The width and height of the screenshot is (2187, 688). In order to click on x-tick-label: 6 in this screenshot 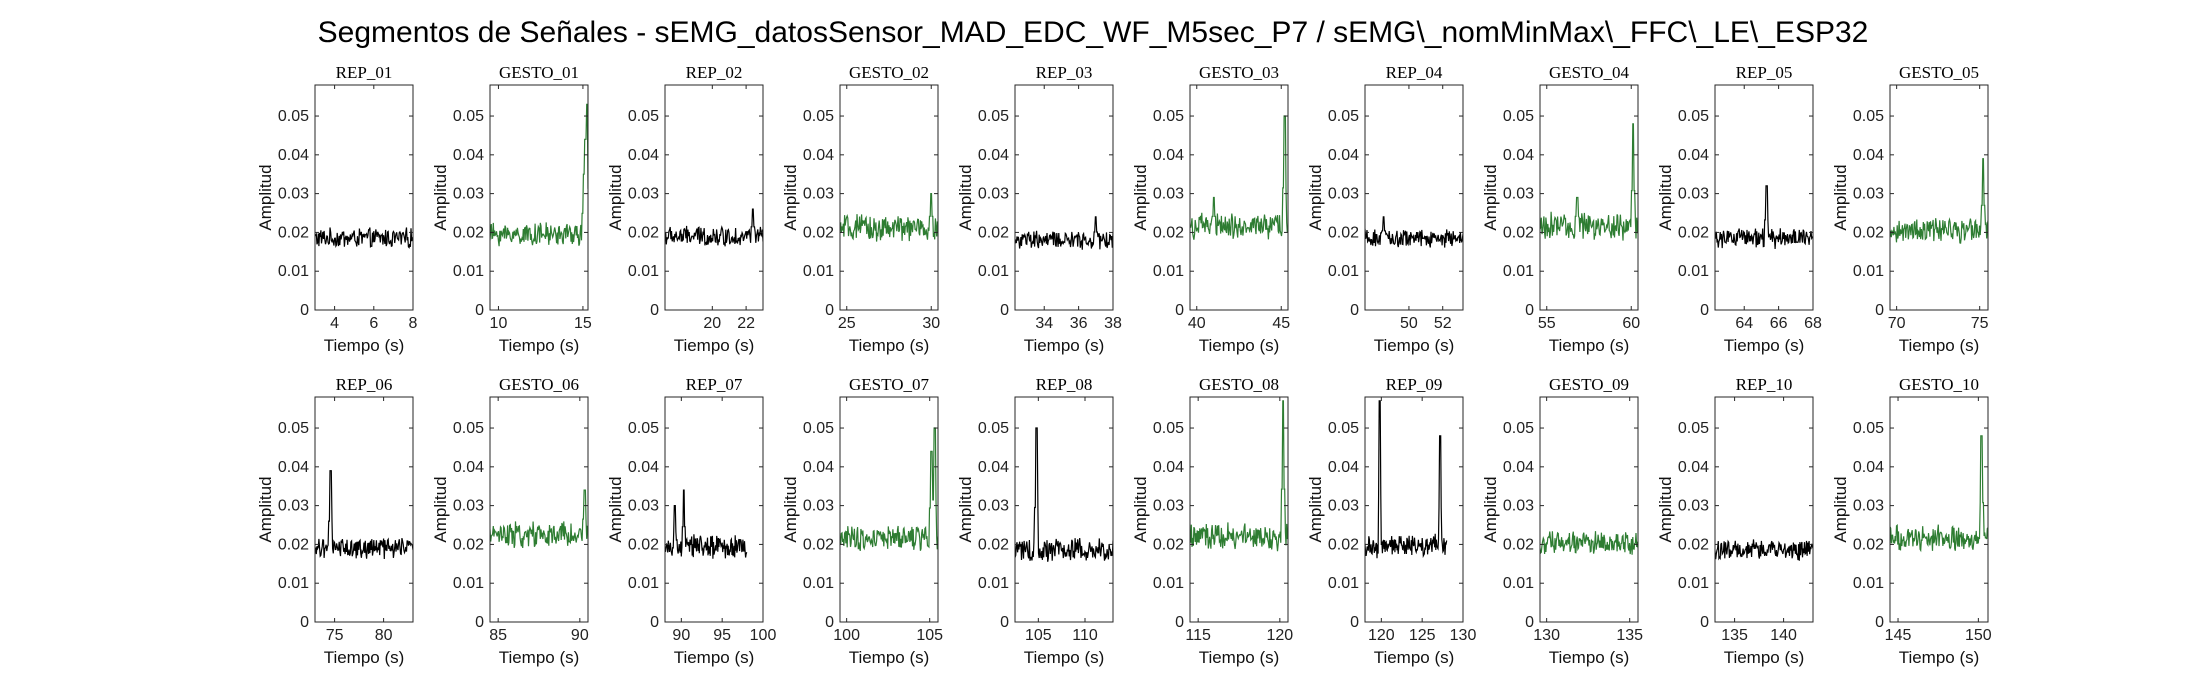, I will do `click(373, 323)`.